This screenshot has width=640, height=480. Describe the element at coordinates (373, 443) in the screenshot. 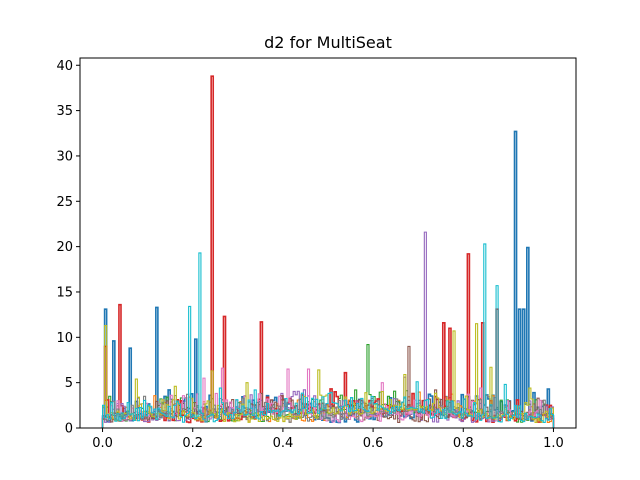

I see `x-tick-label: 0.6` at that location.